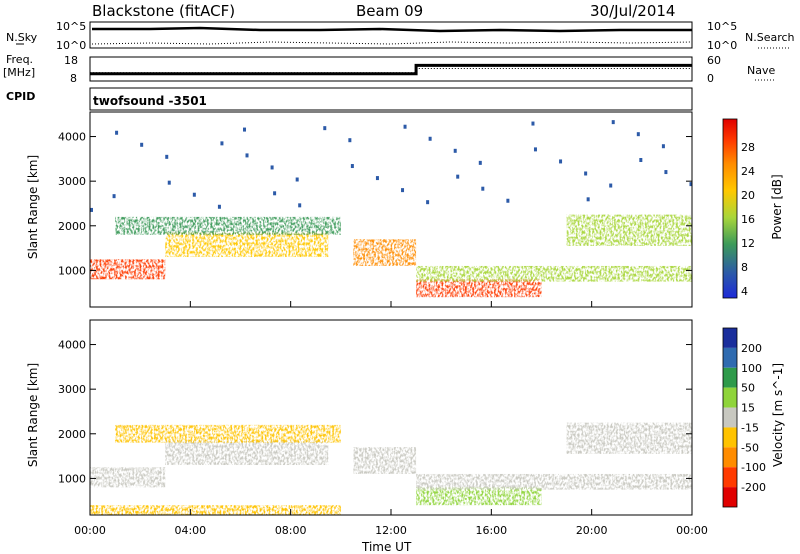 Image resolution: width=800 pixels, height=554 pixels. Describe the element at coordinates (633, 11) in the screenshot. I see `date-title: 30/Jul/2014` at that location.